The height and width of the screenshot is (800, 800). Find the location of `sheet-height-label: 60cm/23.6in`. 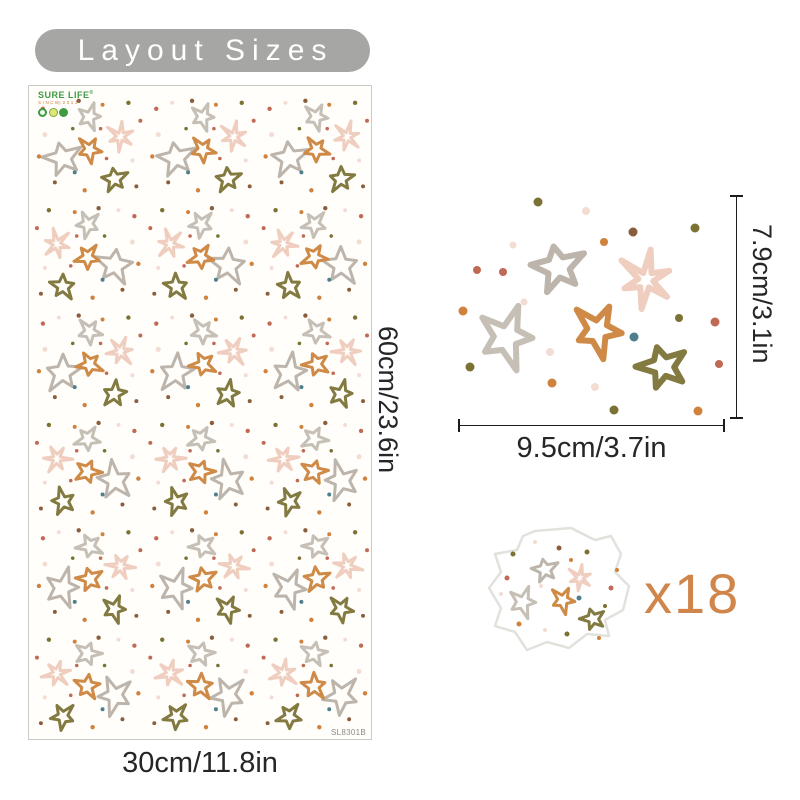

sheet-height-label: 60cm/23.6in is located at coordinates (388, 400).